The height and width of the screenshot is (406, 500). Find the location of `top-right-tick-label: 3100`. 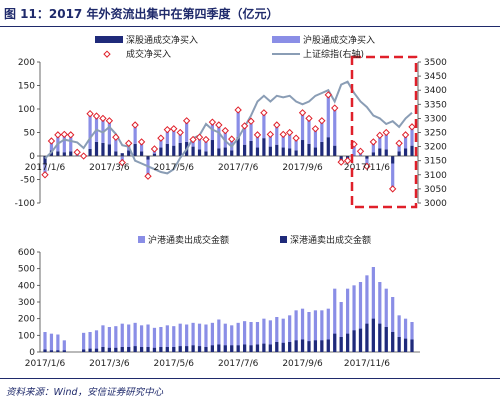

top-right-tick-label: 3100 is located at coordinates (435, 176).